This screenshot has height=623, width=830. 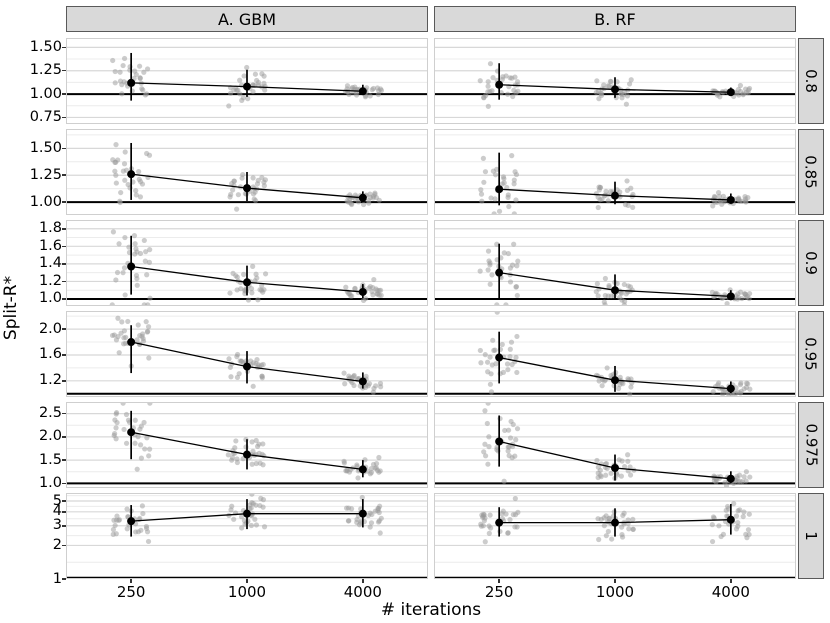 What do you see at coordinates (50, 280) in the screenshot?
I see `y-tick-label: 1.2` at bounding box center [50, 280].